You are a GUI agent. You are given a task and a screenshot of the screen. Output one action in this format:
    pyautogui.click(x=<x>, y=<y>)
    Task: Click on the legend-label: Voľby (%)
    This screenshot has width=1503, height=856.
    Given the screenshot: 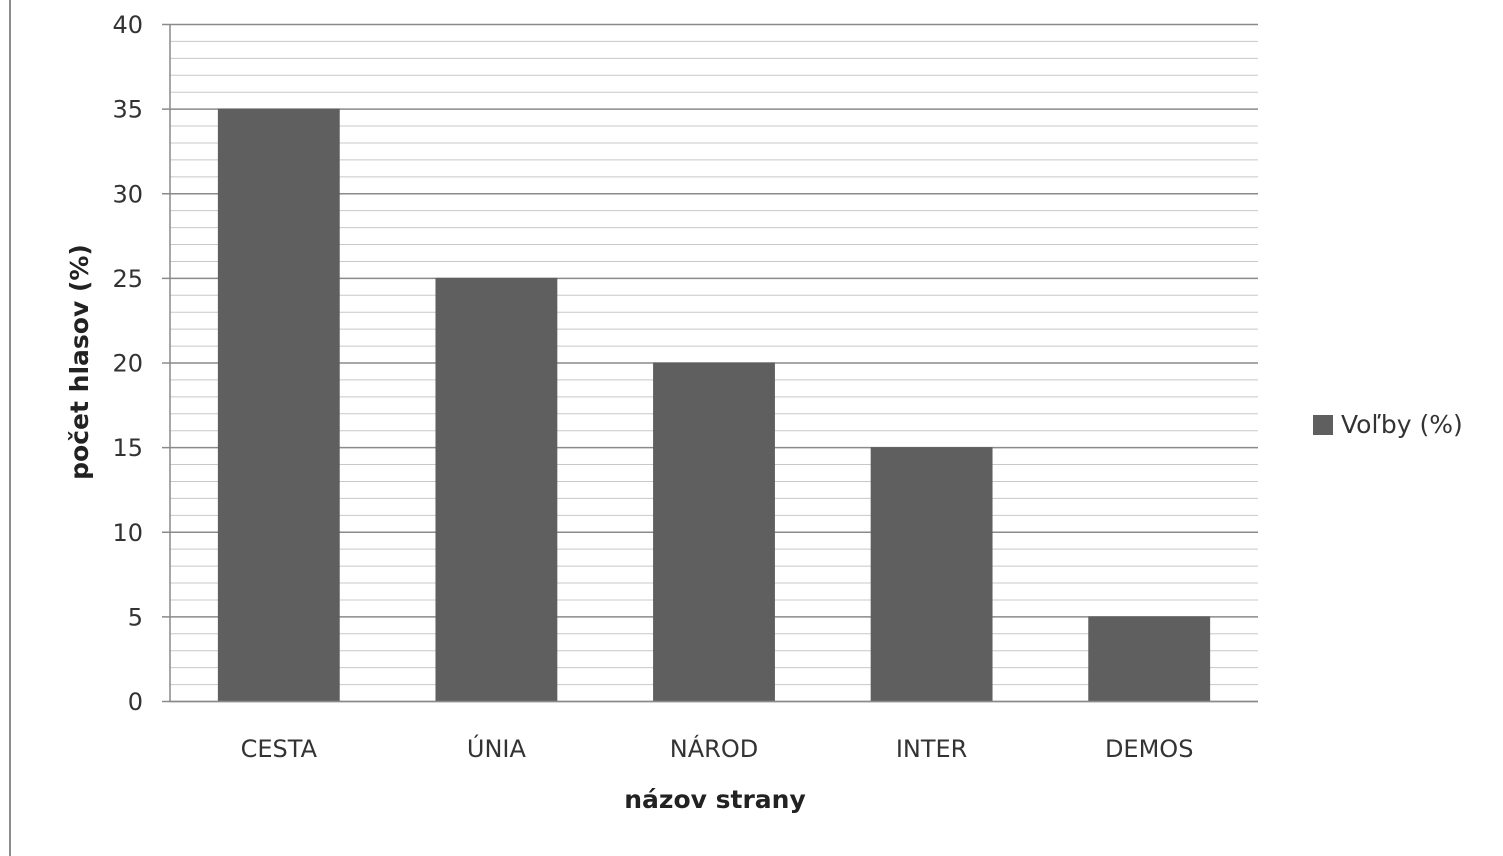 What is the action you would take?
    pyautogui.click(x=1402, y=424)
    